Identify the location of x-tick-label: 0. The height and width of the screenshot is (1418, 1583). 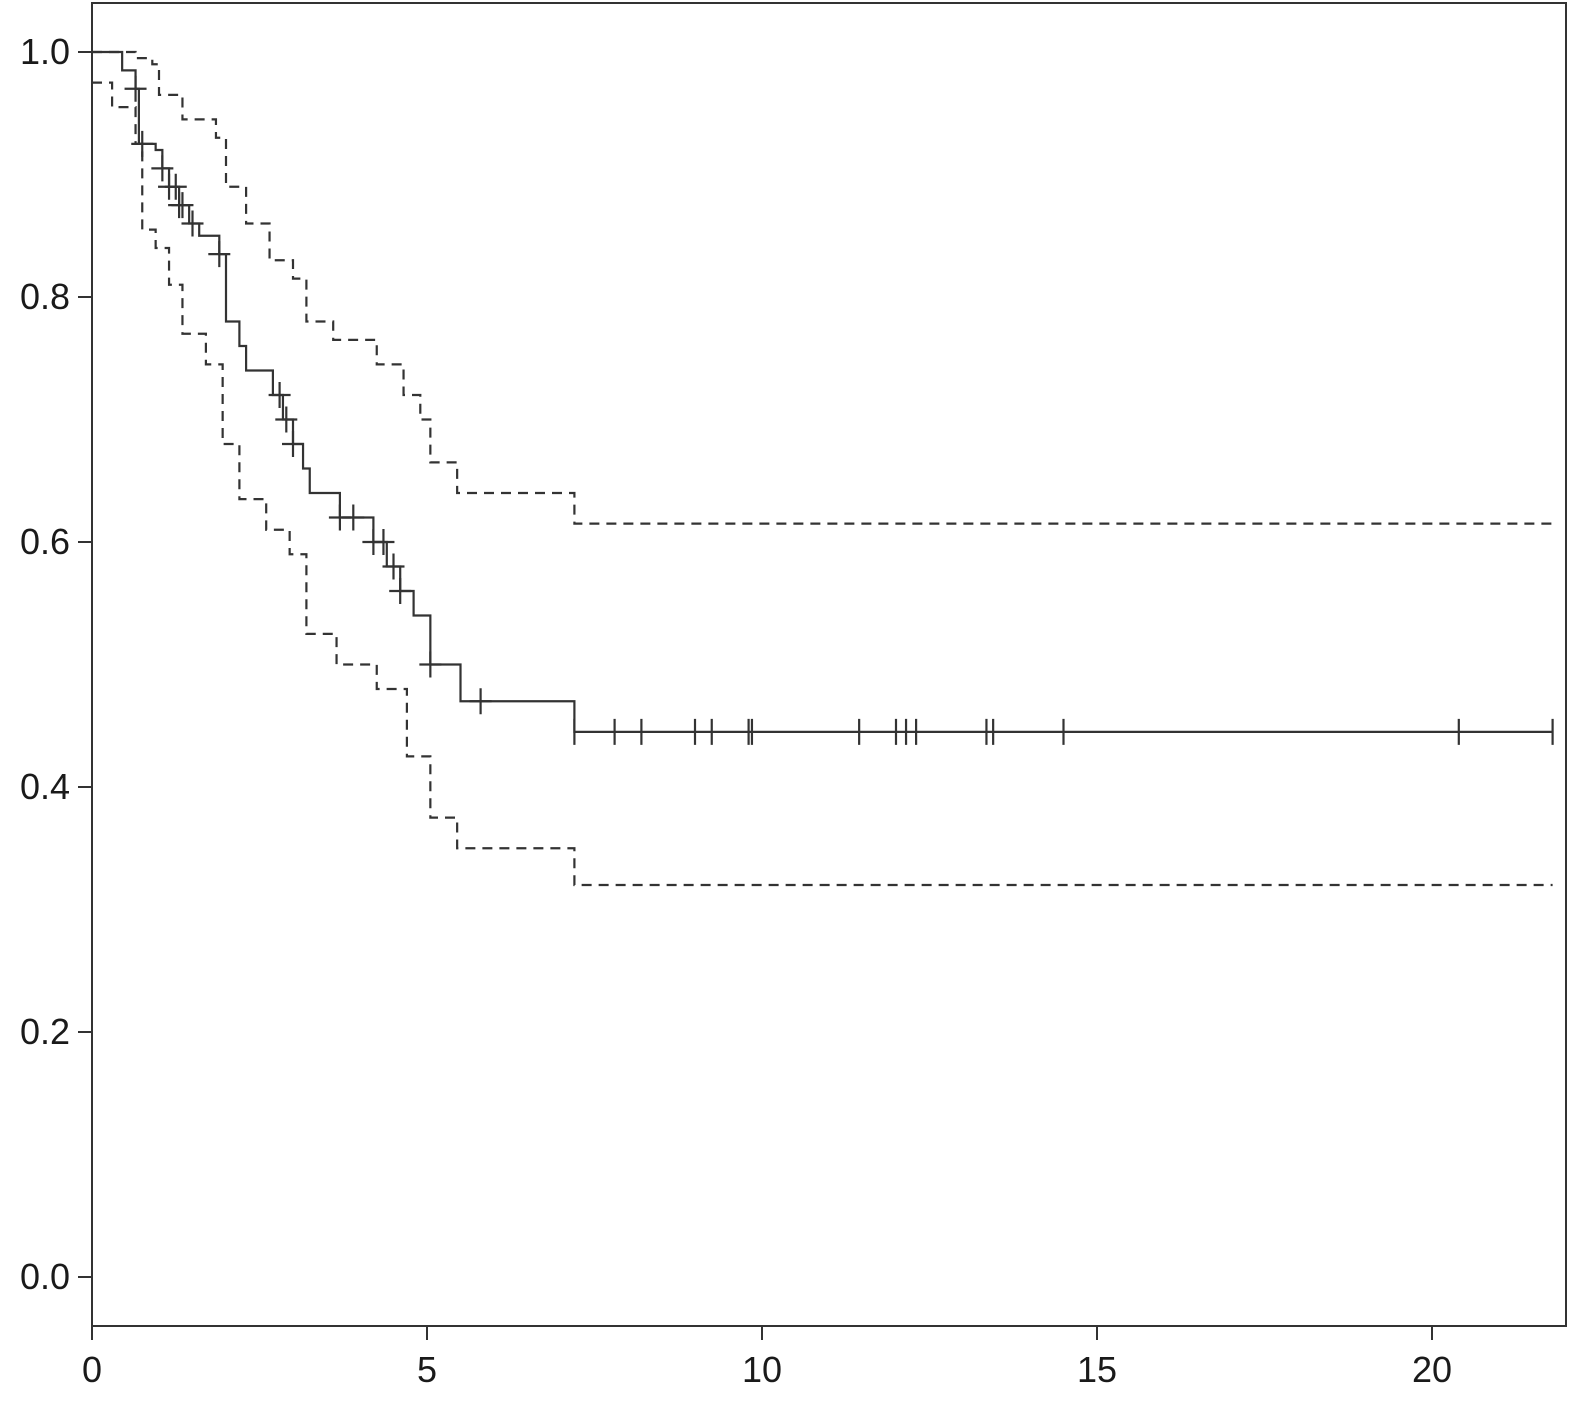
(92, 1369).